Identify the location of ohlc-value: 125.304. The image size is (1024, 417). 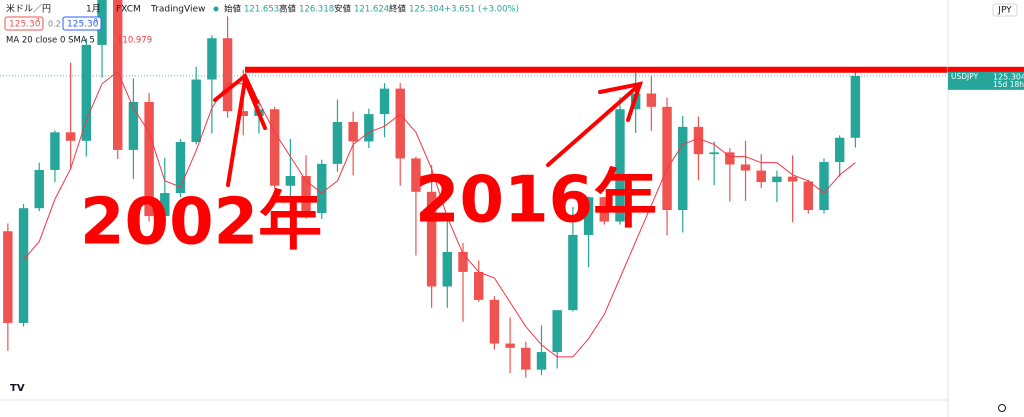
(426, 10).